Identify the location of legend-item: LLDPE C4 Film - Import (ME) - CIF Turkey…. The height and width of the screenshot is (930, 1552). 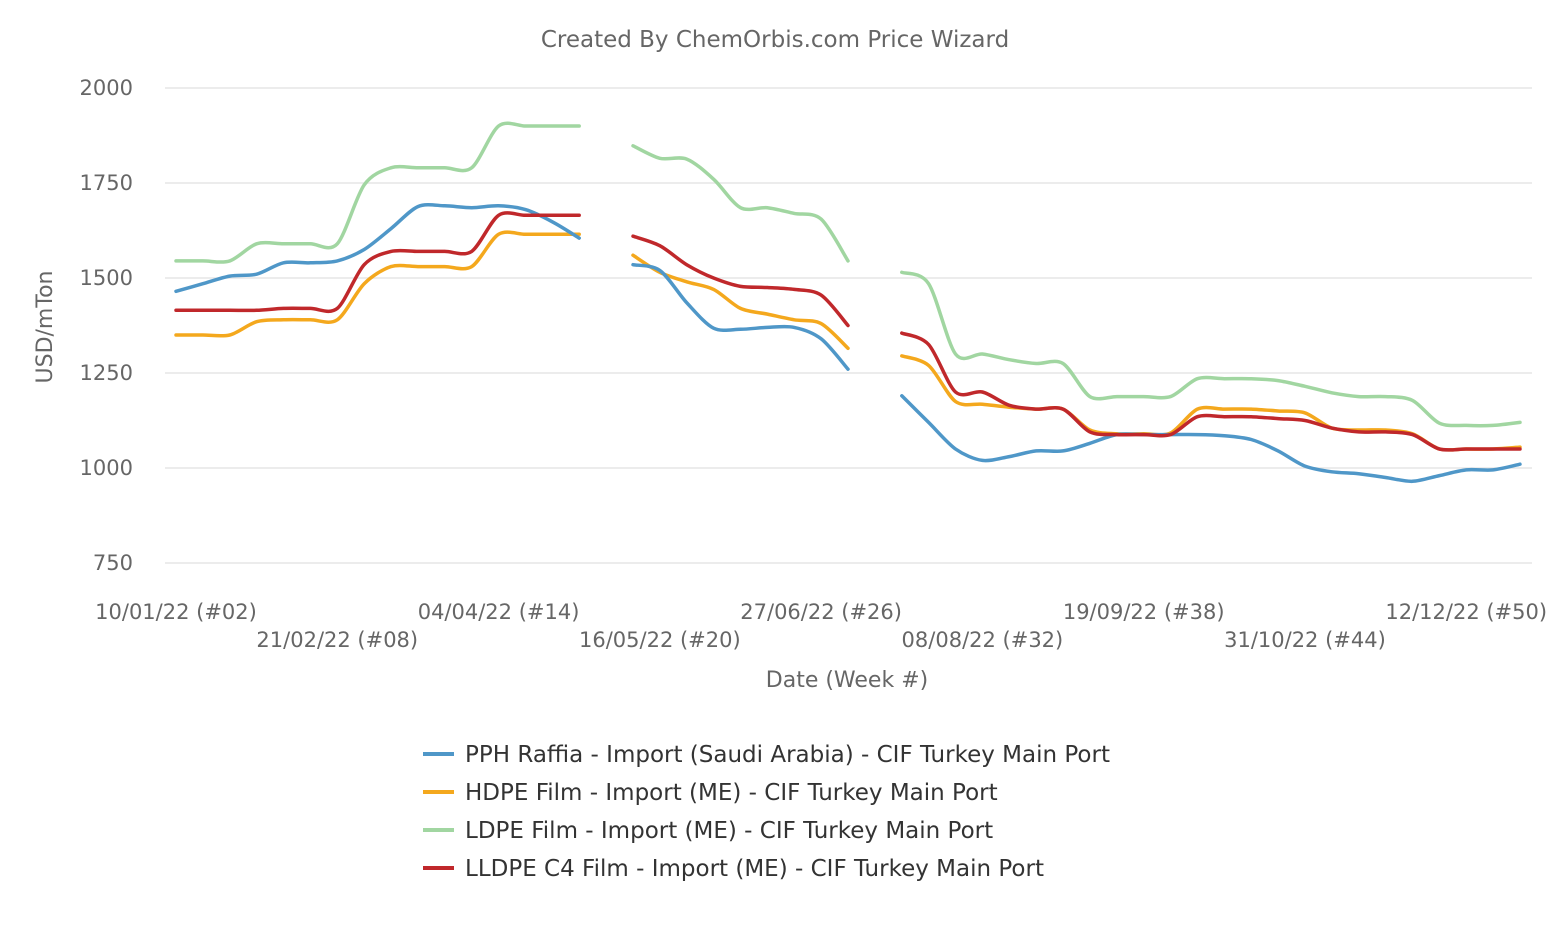
(733, 869).